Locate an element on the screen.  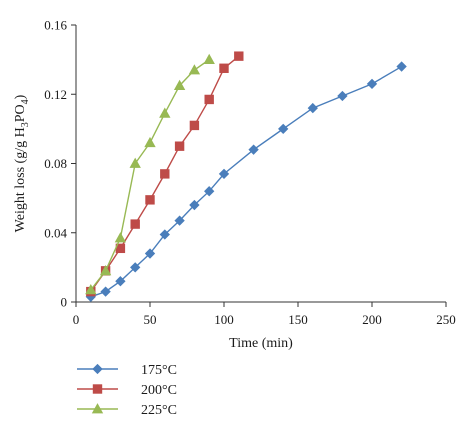
x-tick-label: 0 is located at coordinates (76, 319).